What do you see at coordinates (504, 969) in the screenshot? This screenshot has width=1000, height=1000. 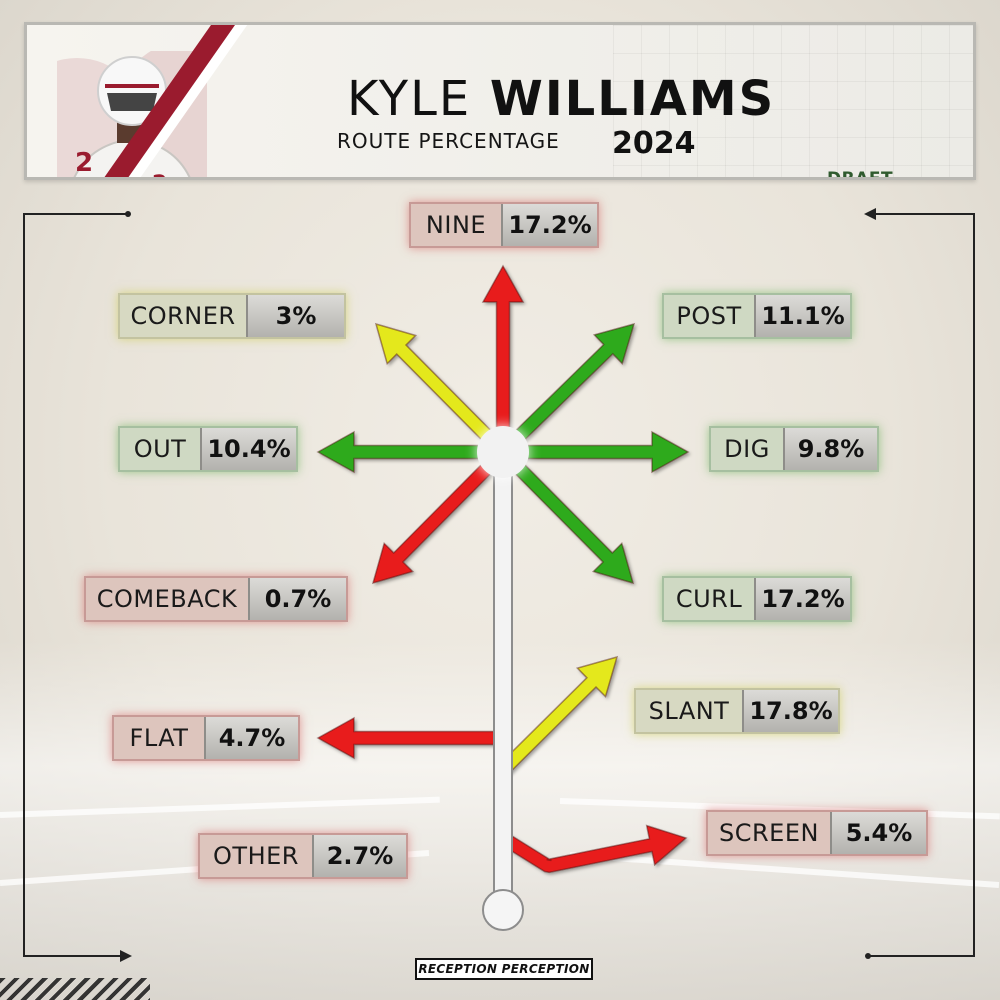 I see `reception-perception-logo: RECEPTION PERCEPTION` at bounding box center [504, 969].